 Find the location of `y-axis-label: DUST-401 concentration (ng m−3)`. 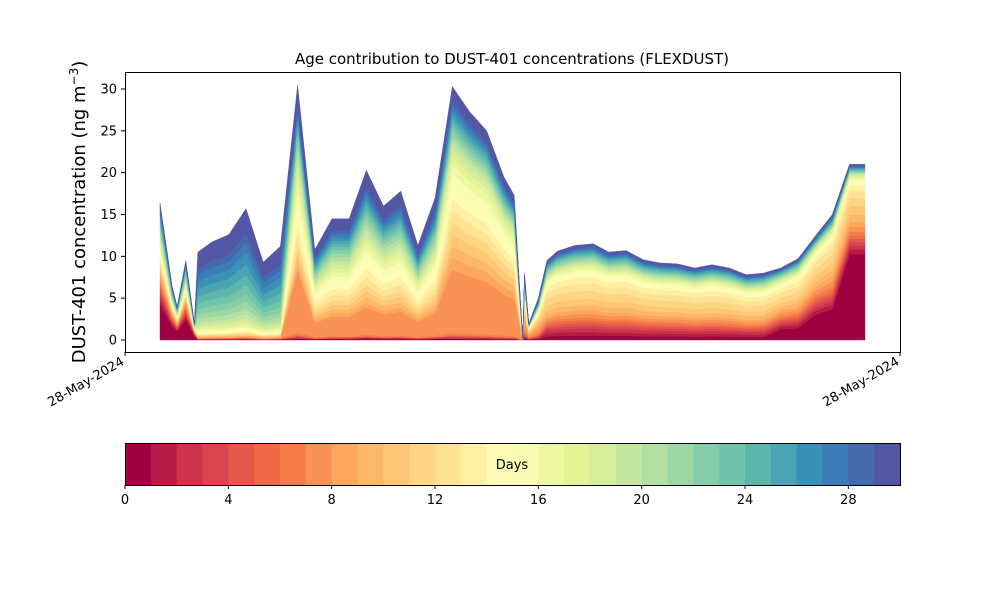

y-axis-label: DUST-401 concentration (ng m−3) is located at coordinates (78, 212).